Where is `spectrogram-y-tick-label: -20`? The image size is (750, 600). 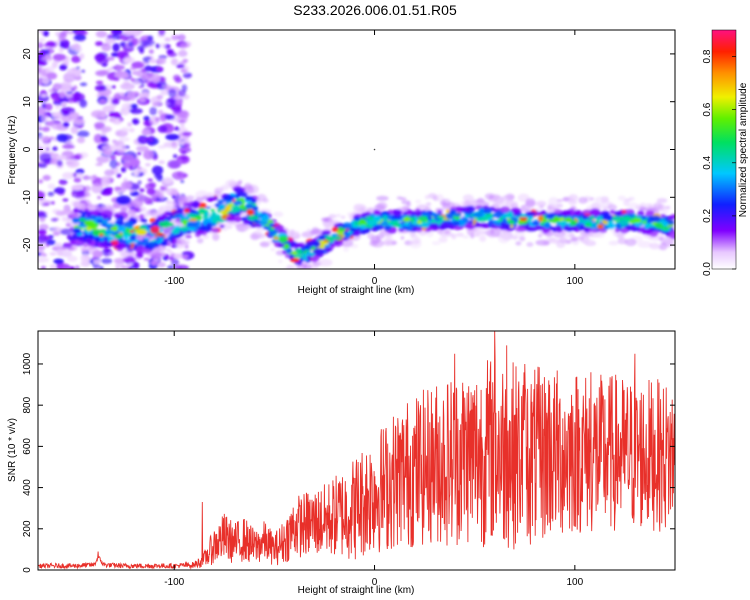 spectrogram-y-tick-label: -20 is located at coordinates (27, 244).